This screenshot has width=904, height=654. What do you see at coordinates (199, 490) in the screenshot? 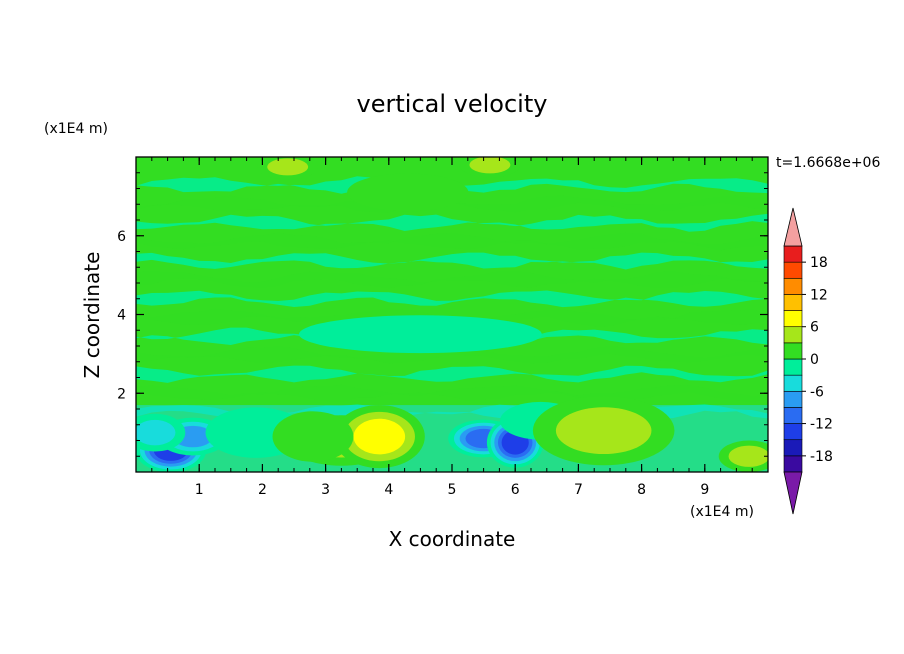
I see `x-tick-label: 1` at bounding box center [199, 490].